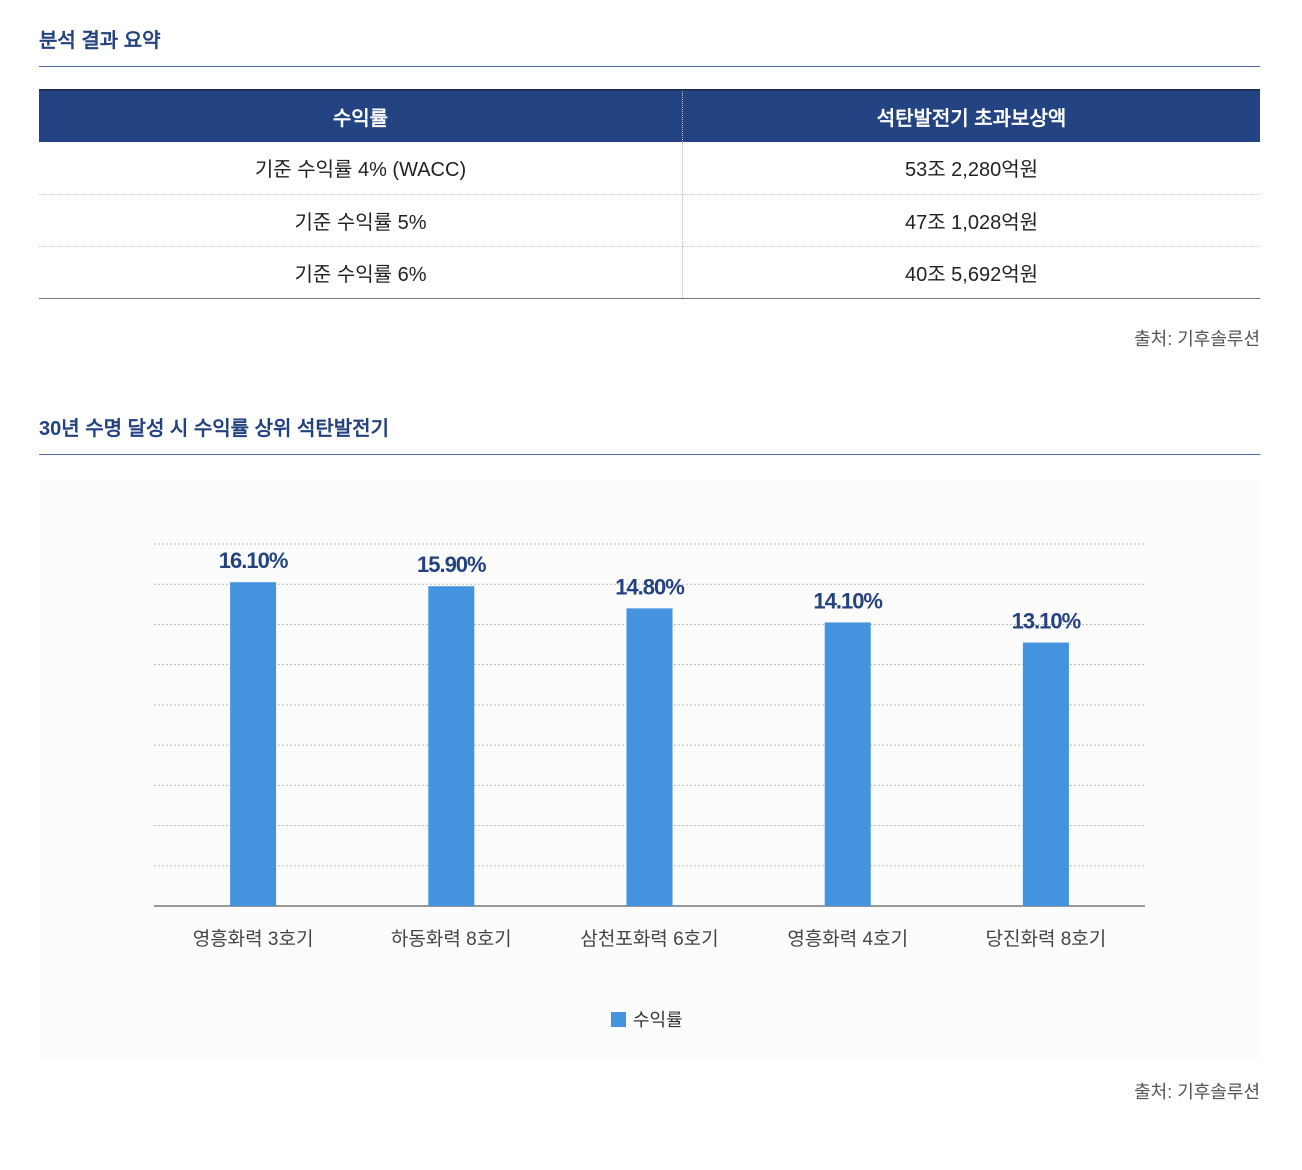  What do you see at coordinates (970, 272) in the screenshot?
I see `cell: 40조 5,692억원` at bounding box center [970, 272].